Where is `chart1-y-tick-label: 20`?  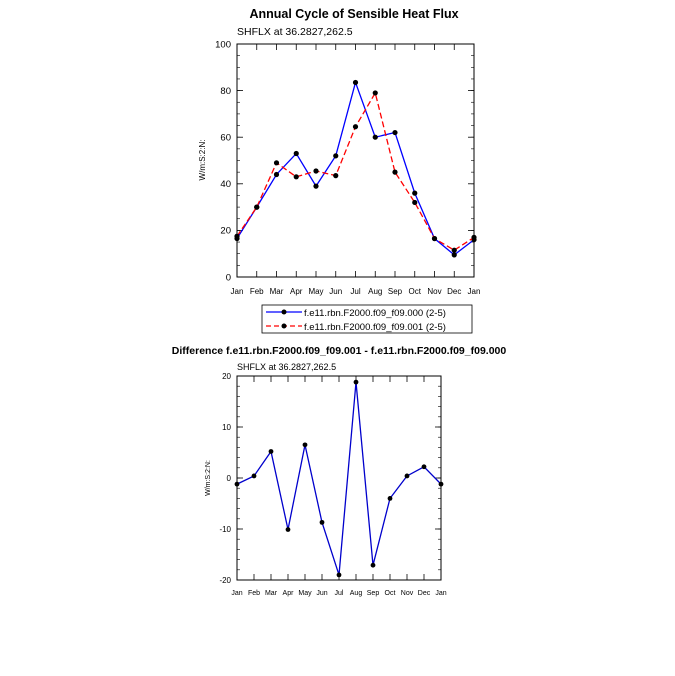
chart1-y-tick-label: 20 is located at coordinates (225, 231).